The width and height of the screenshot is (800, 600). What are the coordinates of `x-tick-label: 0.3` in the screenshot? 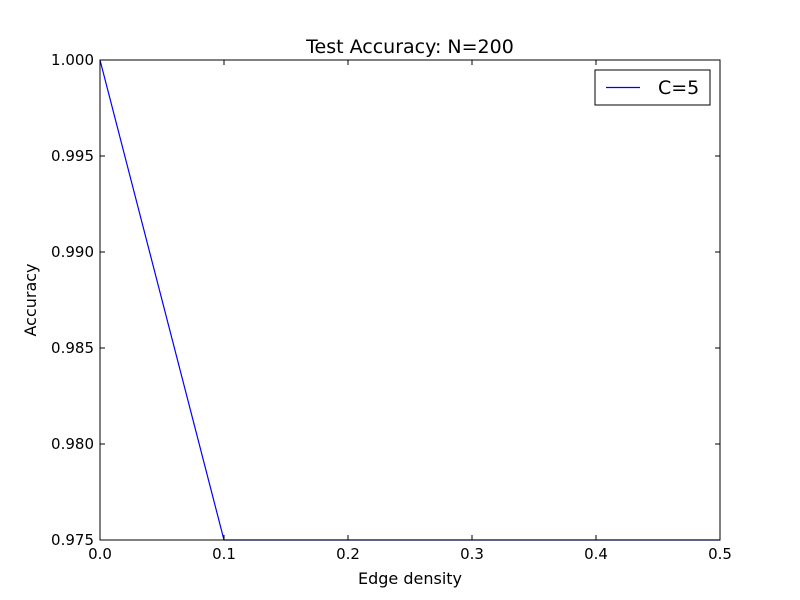 It's located at (472, 554).